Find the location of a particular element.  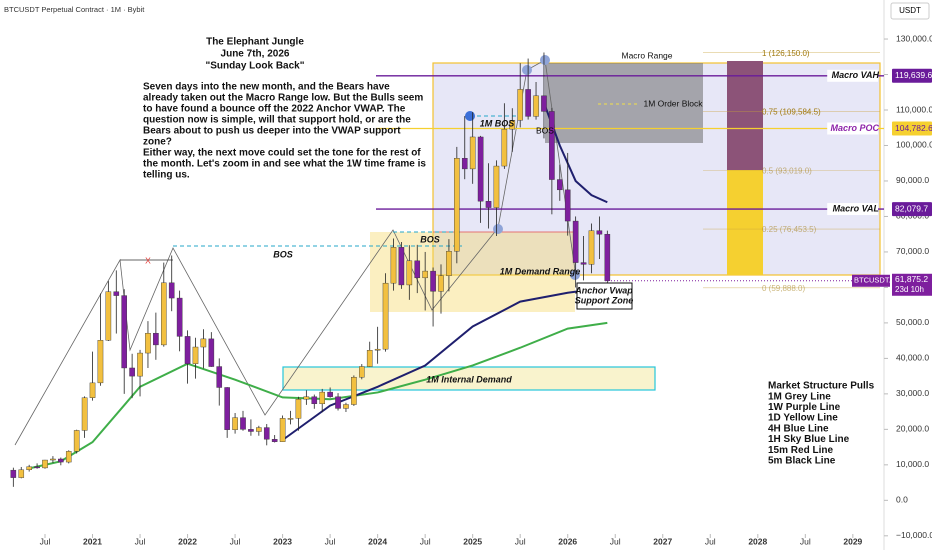

x-tick-label: 2028 is located at coordinates (757, 541).